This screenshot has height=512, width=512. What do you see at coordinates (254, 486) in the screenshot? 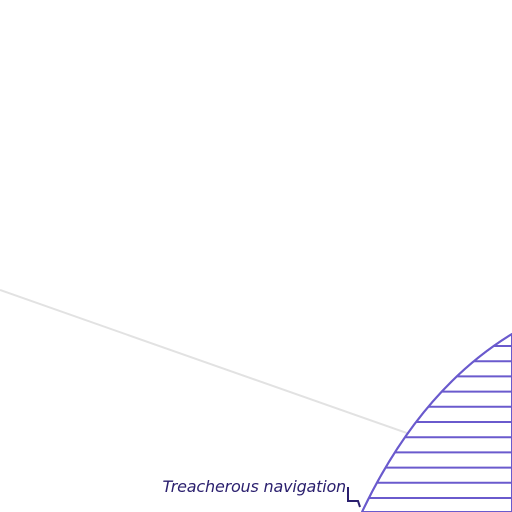
I see `treacherous-navigation-label: Treacherous navigation` at bounding box center [254, 486].